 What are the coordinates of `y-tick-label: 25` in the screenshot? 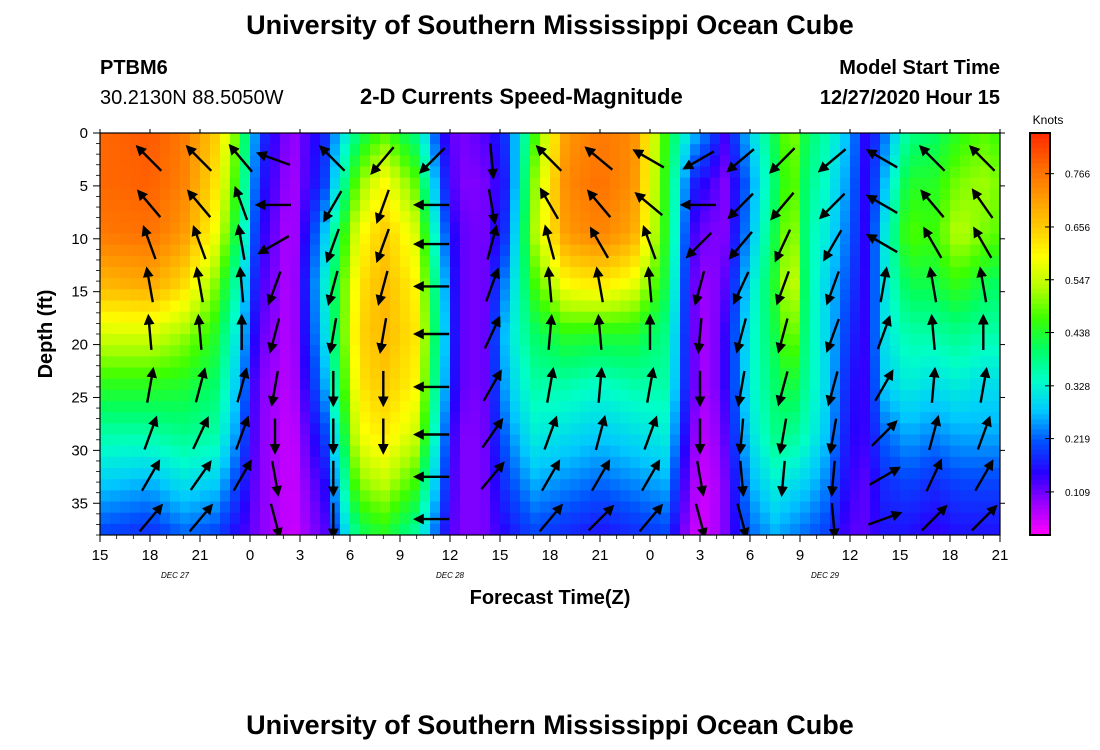 It's located at (79, 397).